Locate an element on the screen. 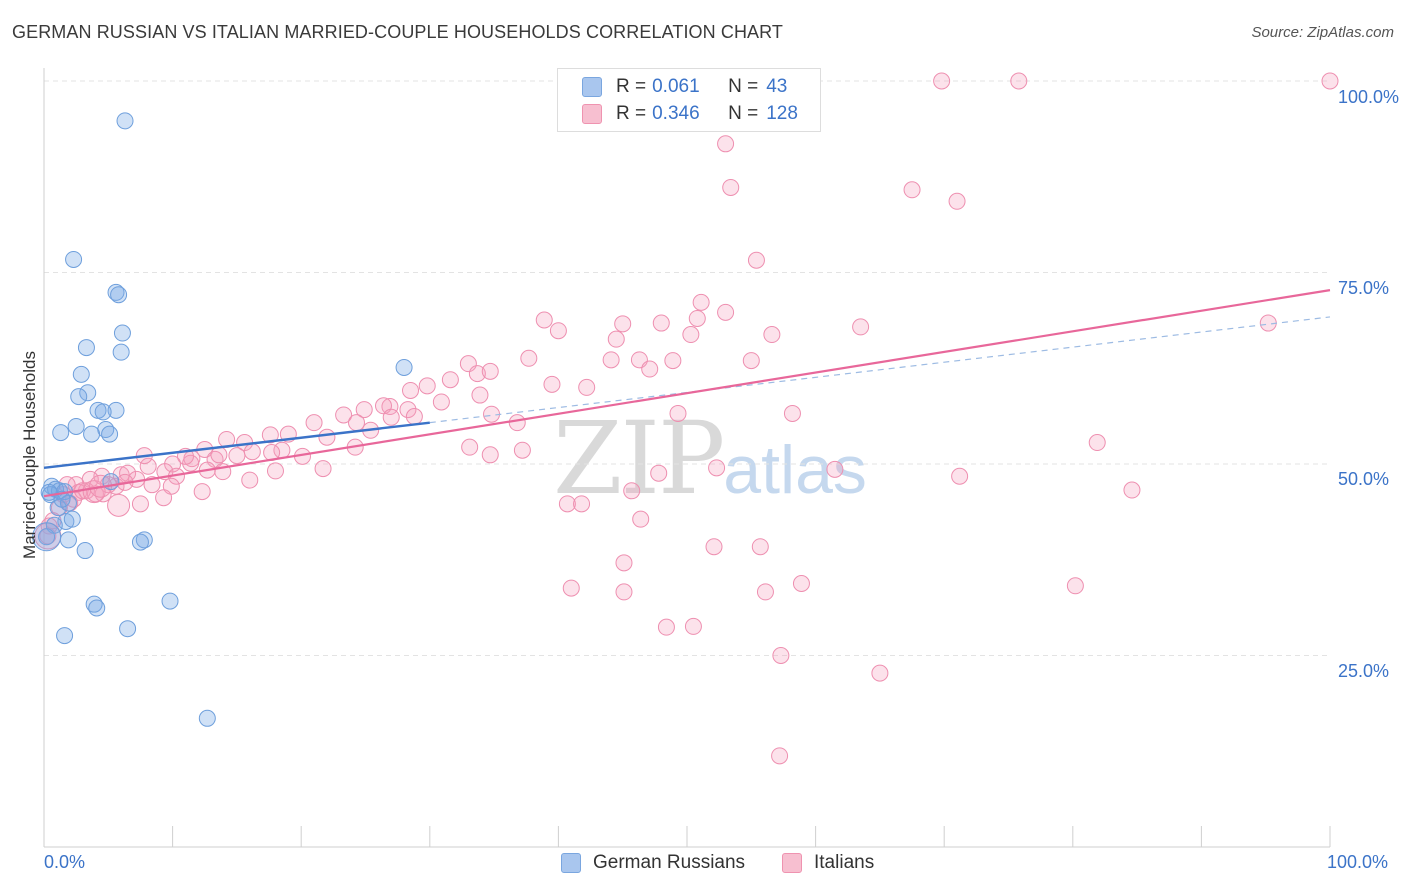 This screenshot has height=892, width=1406. stats-box: R = 0.061 N = 43 R = 0.346 N = 128 is located at coordinates (689, 100).